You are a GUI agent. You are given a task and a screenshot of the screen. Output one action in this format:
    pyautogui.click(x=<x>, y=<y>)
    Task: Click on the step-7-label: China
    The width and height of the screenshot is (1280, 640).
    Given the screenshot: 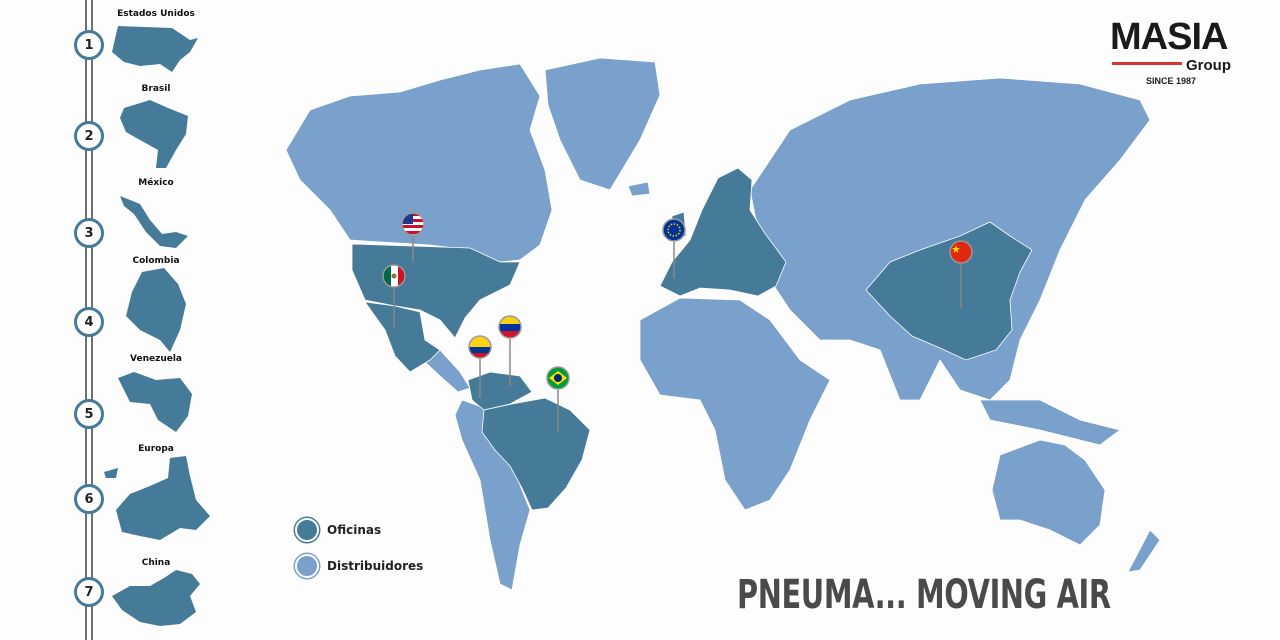 What is the action you would take?
    pyautogui.click(x=156, y=563)
    